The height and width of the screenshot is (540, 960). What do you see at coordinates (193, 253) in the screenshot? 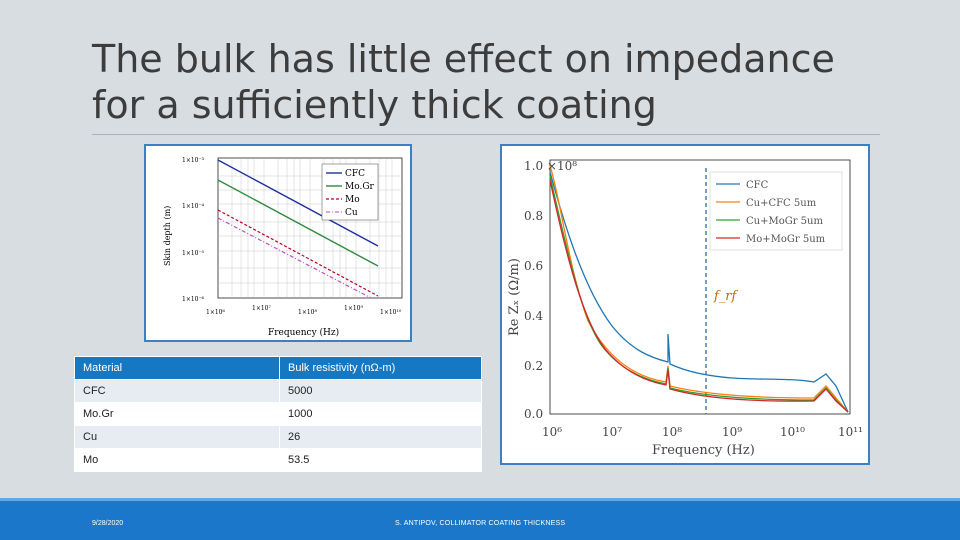
I see `y-tick: 1×10⁻⁵` at bounding box center [193, 253].